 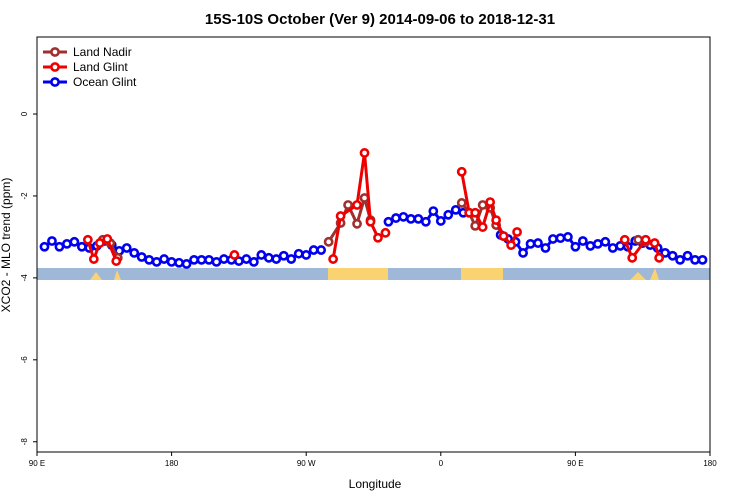 What do you see at coordinates (24, 113) in the screenshot?
I see `y-tick-label: 0` at bounding box center [24, 113].